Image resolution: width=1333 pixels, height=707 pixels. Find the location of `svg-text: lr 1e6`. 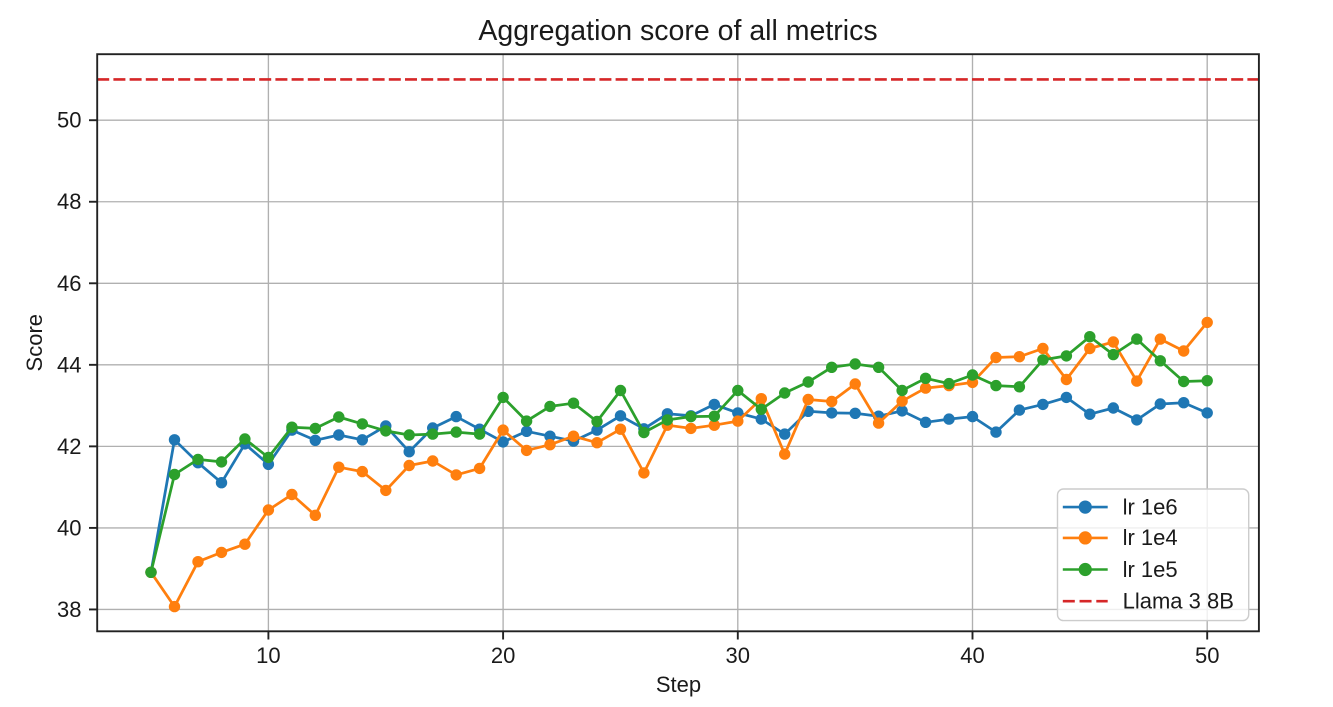

svg-text: lr 1e6 is located at coordinates (1150, 506).